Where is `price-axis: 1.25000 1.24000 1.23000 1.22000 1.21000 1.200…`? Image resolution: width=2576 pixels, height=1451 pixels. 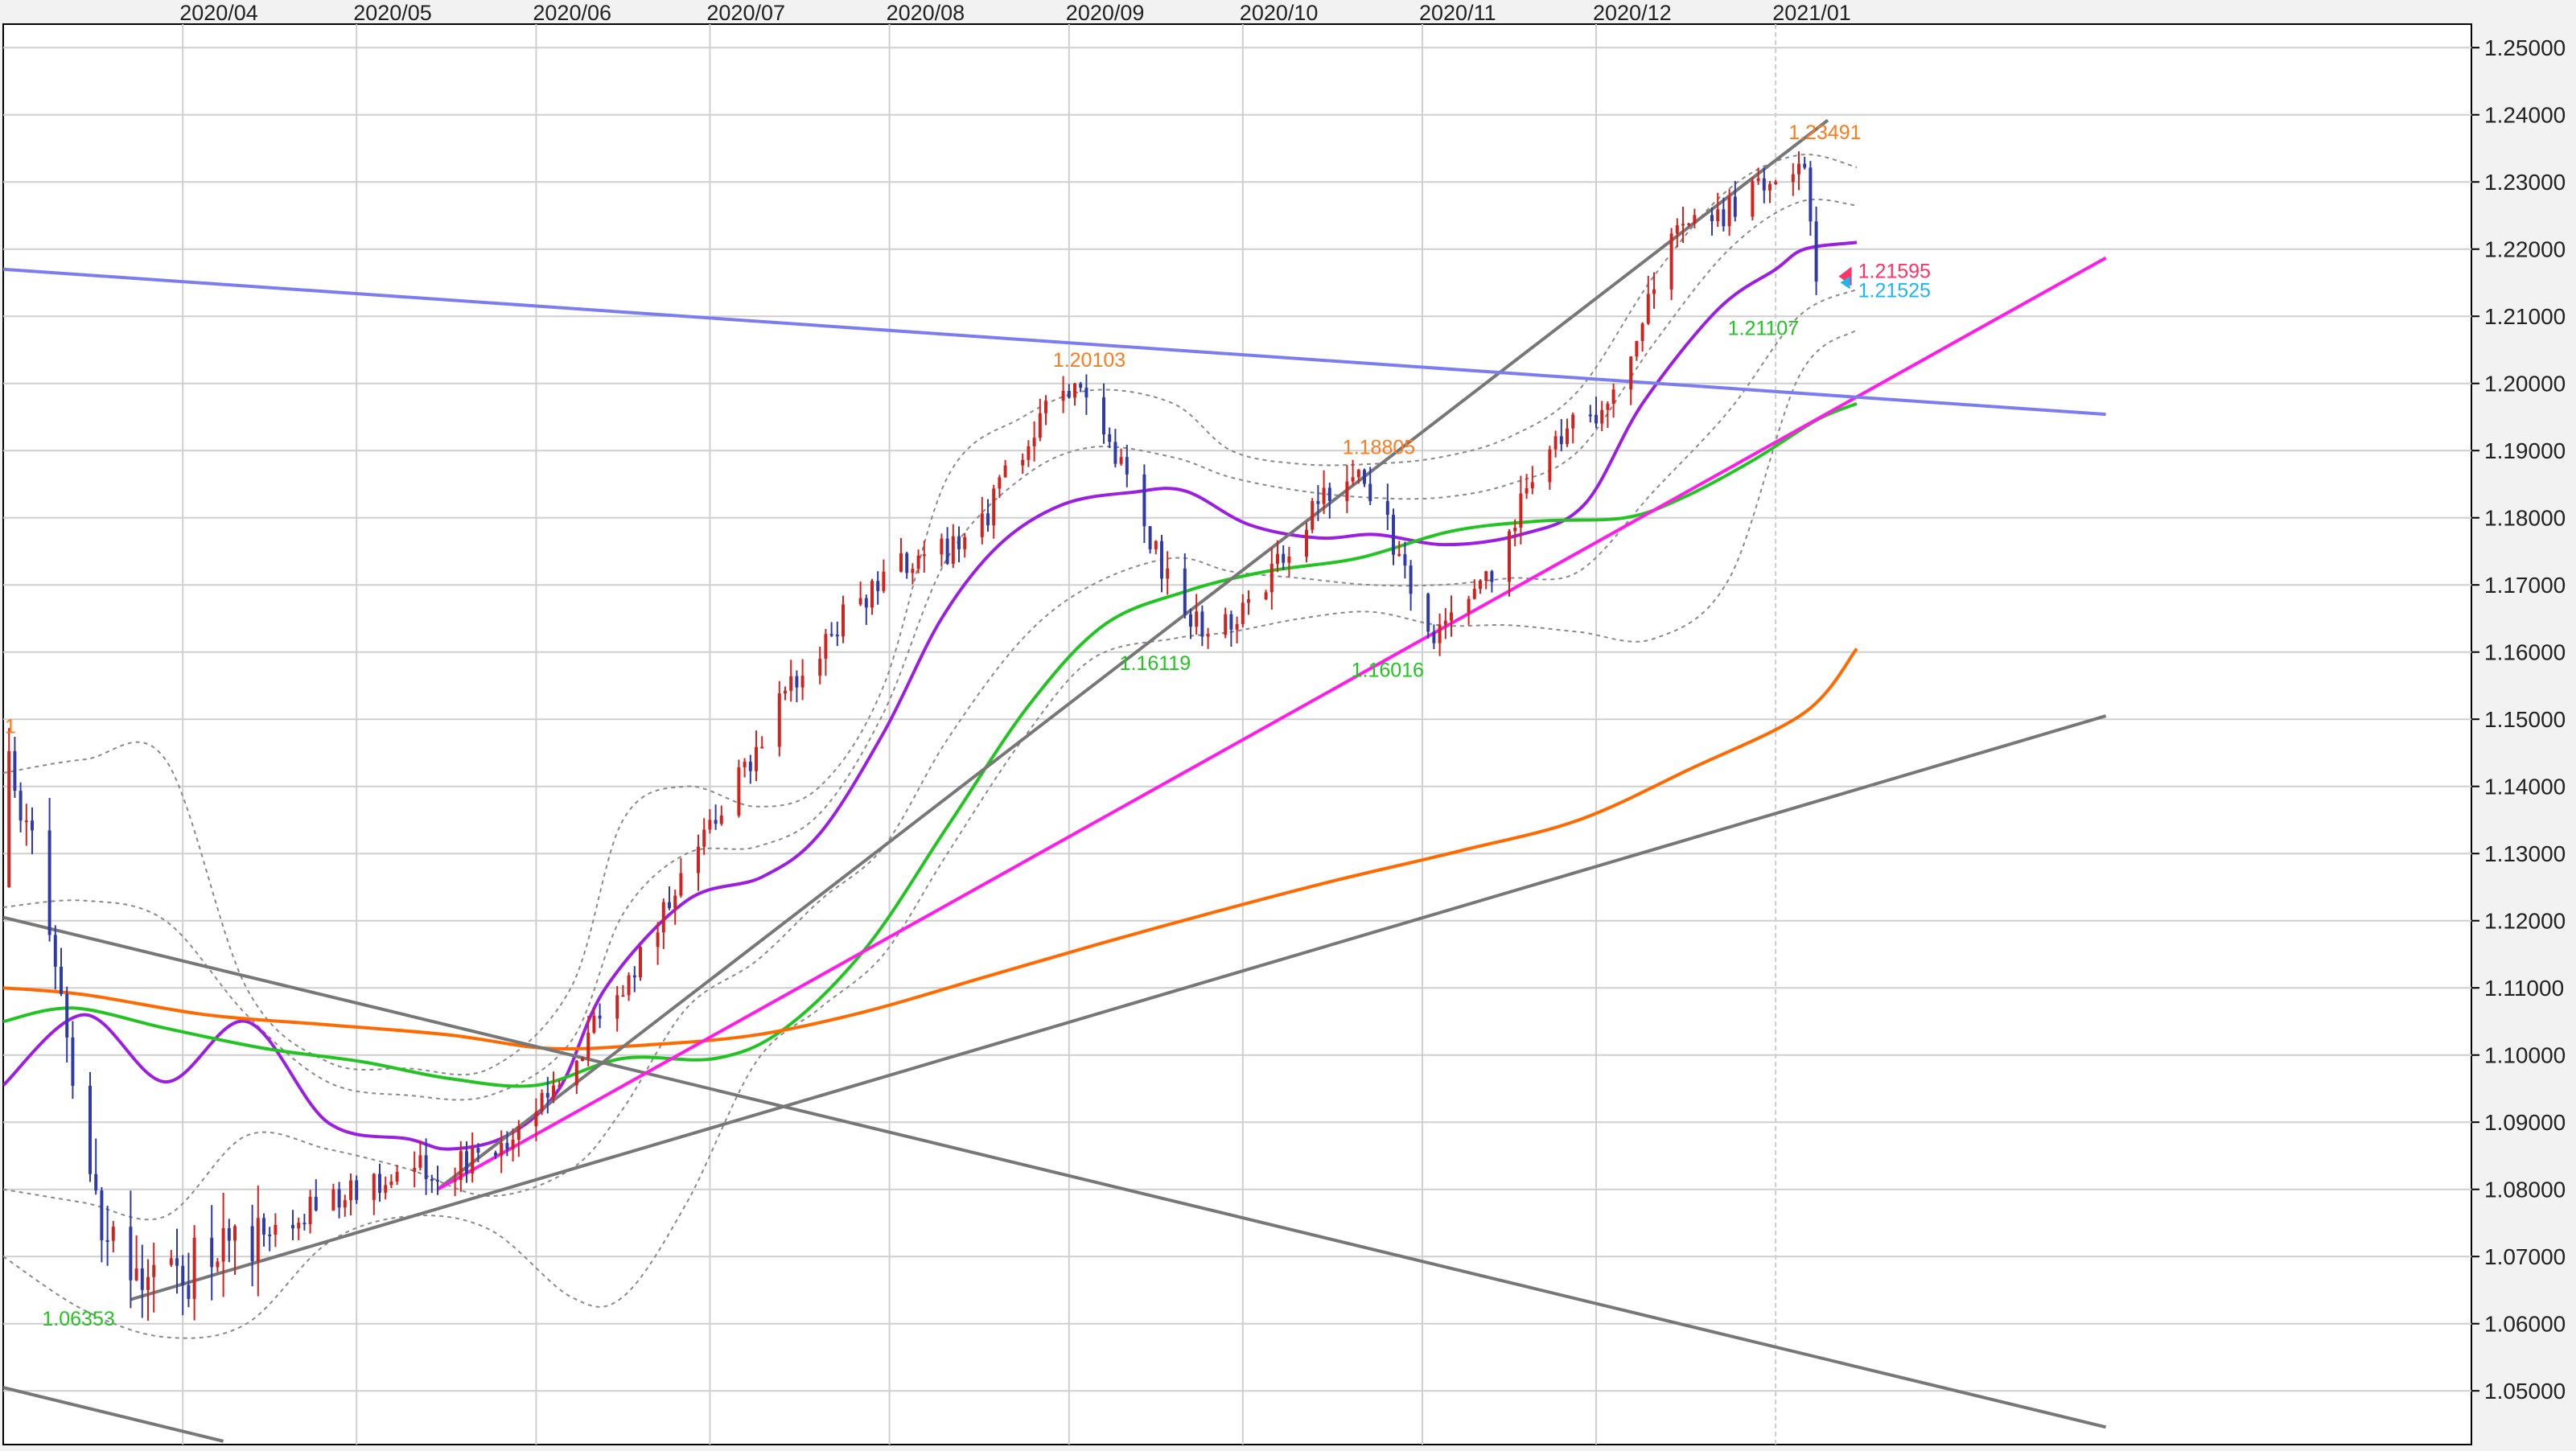 price-axis: 1.25000 1.24000 1.23000 1.22000 1.21000 1.200… is located at coordinates (2518, 720).